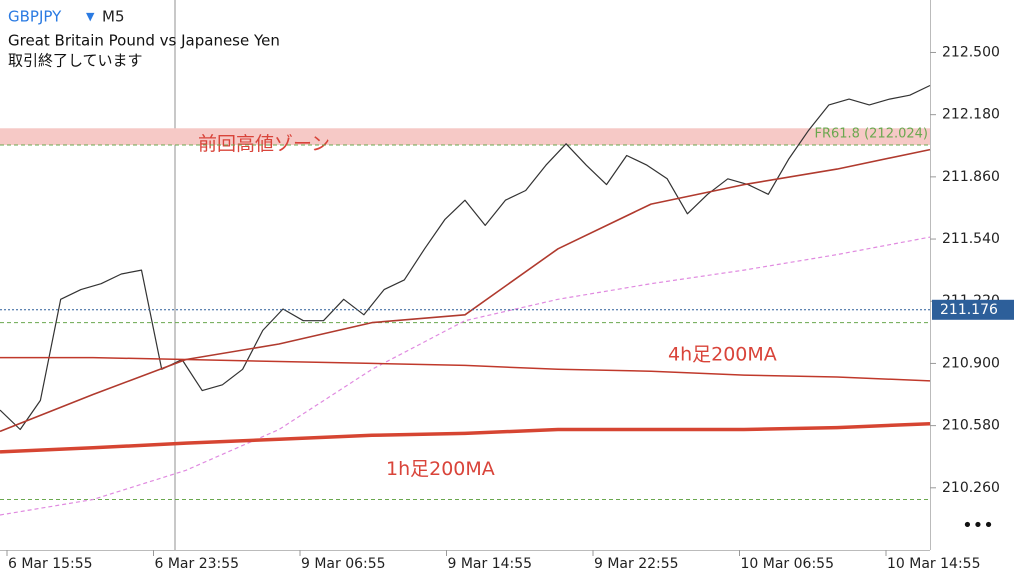 The image size is (1024, 580). I want to click on symbol-dropdown: ▼, so click(90, 16).